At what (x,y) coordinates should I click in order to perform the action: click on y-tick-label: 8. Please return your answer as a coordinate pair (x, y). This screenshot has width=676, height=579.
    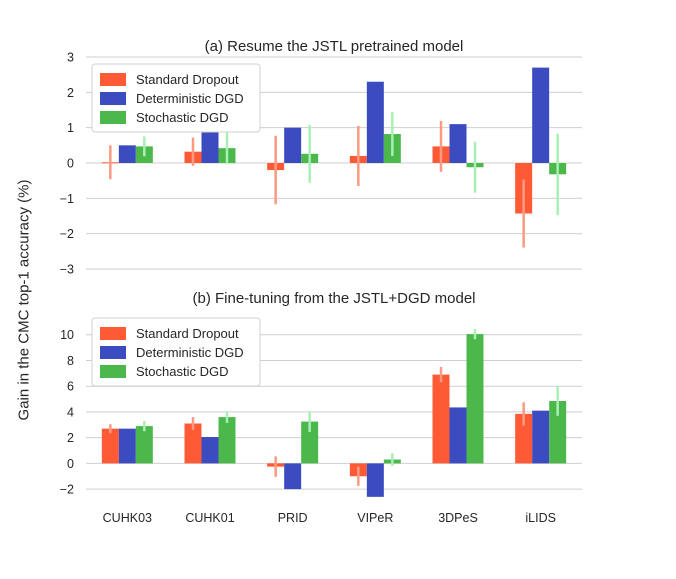
    Looking at the image, I should click on (70, 361).